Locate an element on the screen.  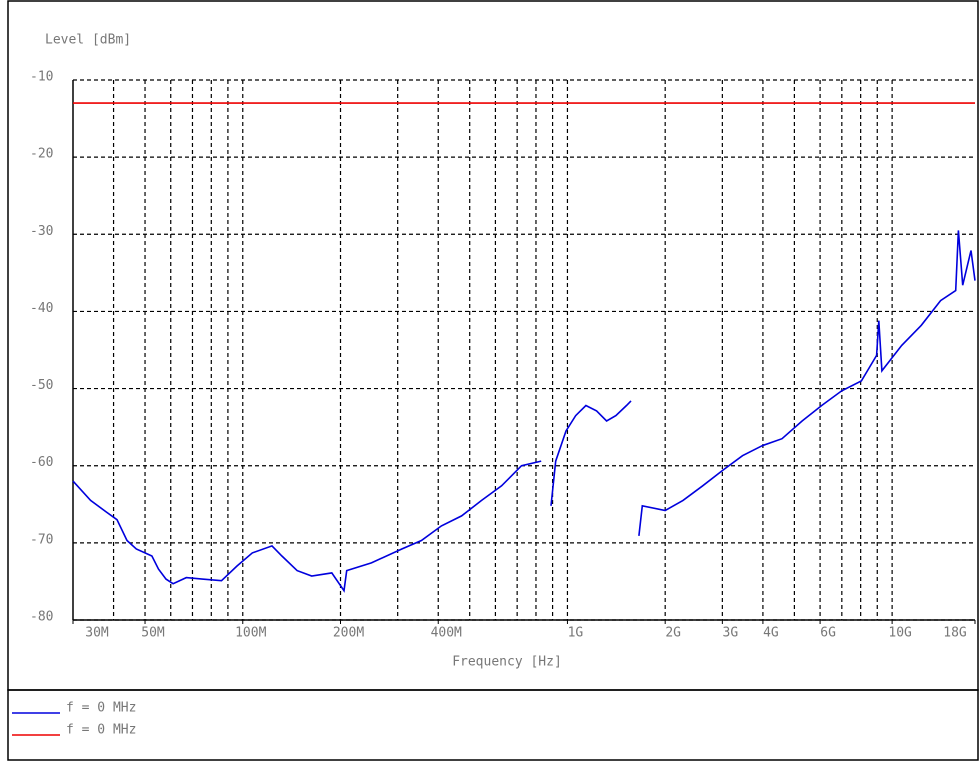
x-axis-label: Frequency [Hz] is located at coordinates (507, 662).